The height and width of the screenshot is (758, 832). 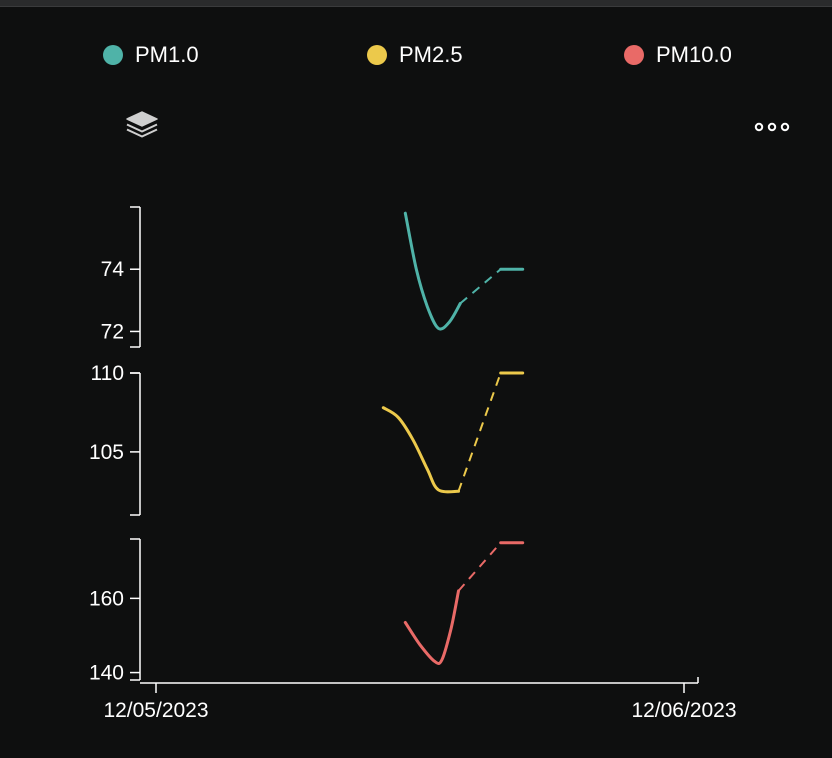 I want to click on window-top-border, so click(x=416, y=3).